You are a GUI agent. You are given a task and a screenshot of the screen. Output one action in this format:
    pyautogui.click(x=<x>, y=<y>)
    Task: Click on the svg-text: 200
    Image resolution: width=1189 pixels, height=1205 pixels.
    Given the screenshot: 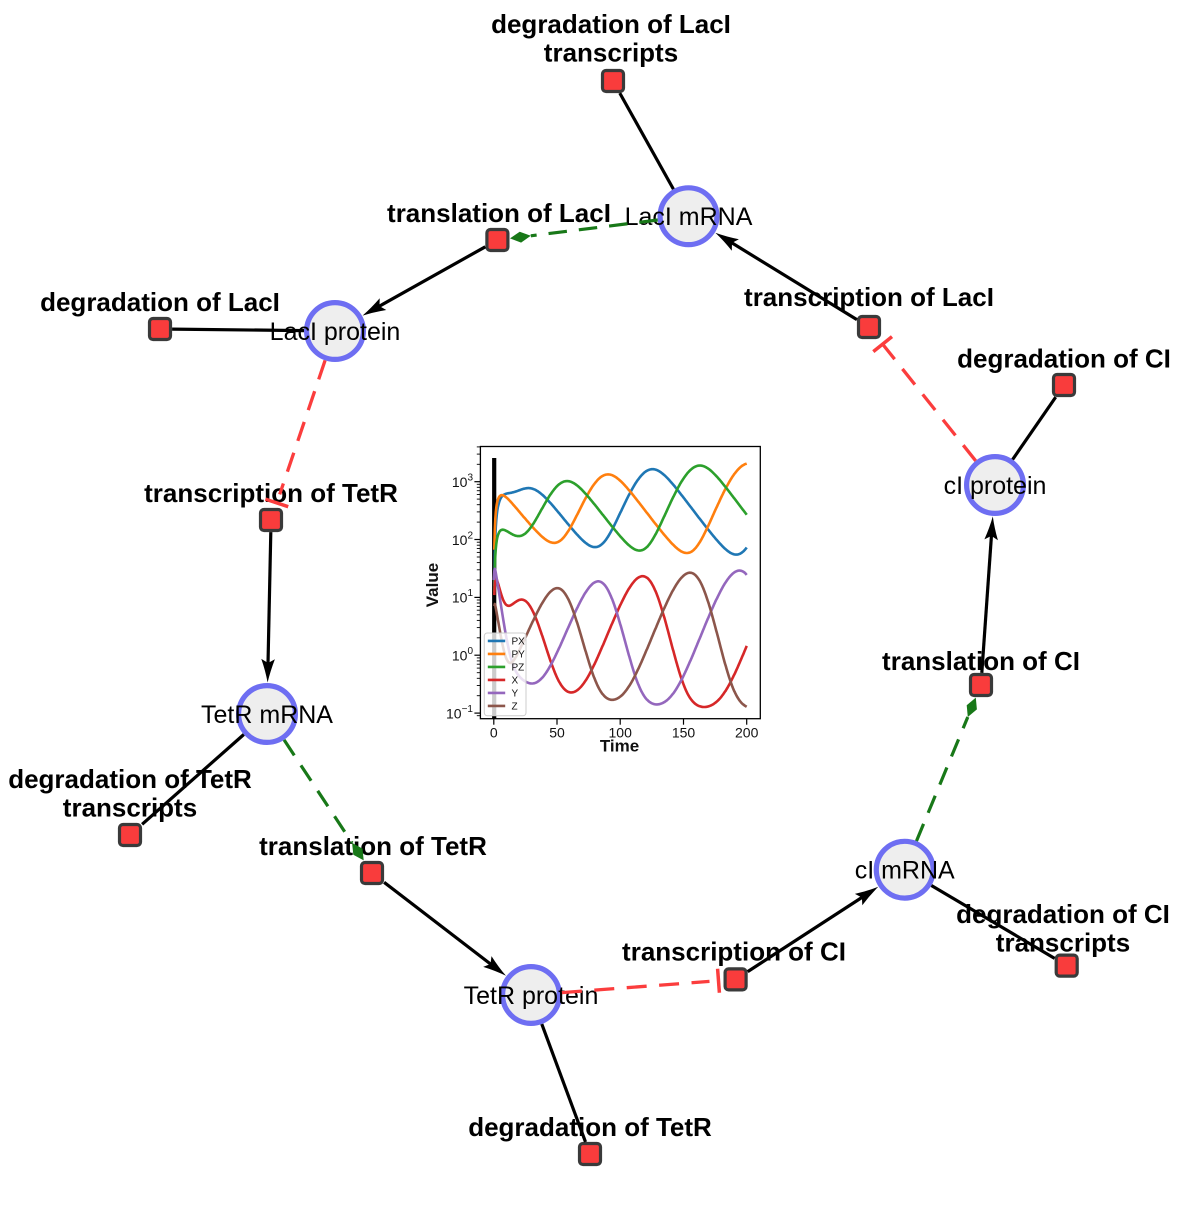 What is the action you would take?
    pyautogui.click(x=747, y=733)
    